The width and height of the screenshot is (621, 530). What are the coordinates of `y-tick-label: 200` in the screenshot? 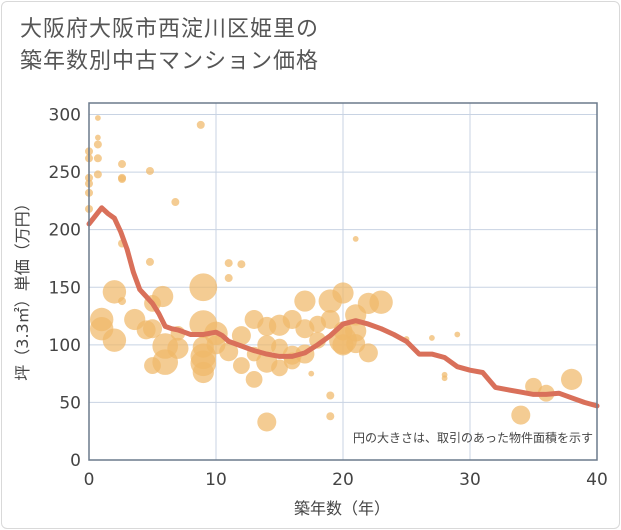 It's located at (65, 231).